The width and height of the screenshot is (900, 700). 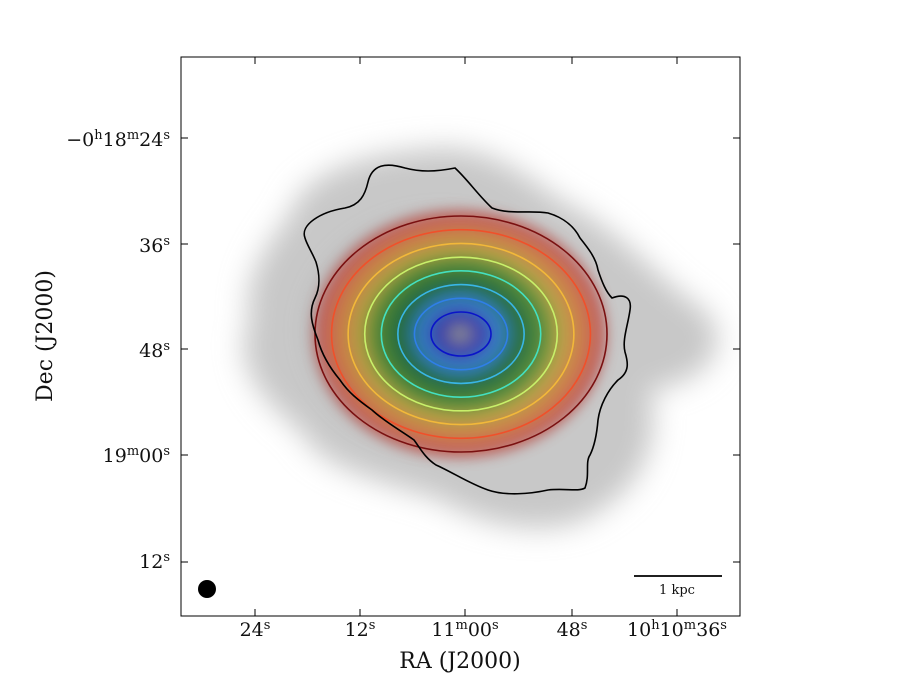 I want to click on y-tick-label: 36s, so click(x=154, y=245).